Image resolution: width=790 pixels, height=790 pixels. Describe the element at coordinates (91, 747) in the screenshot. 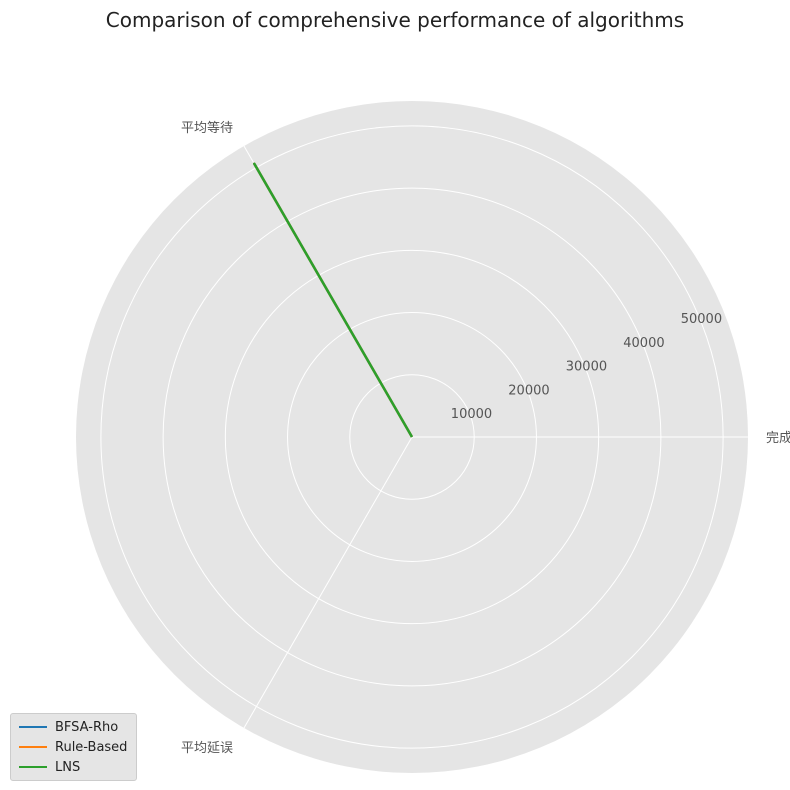

I see `legend-label: Rule-Based` at that location.